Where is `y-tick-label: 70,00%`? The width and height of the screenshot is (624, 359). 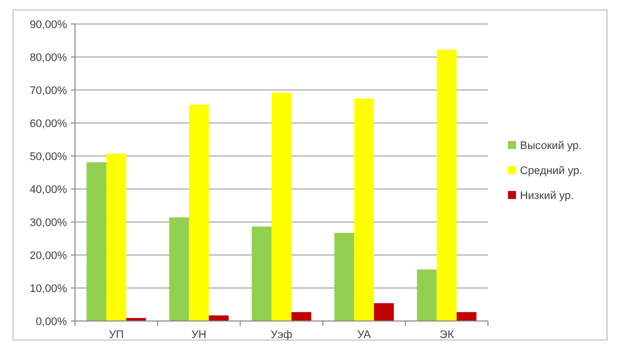 y-tick-label: 70,00% is located at coordinates (49, 90).